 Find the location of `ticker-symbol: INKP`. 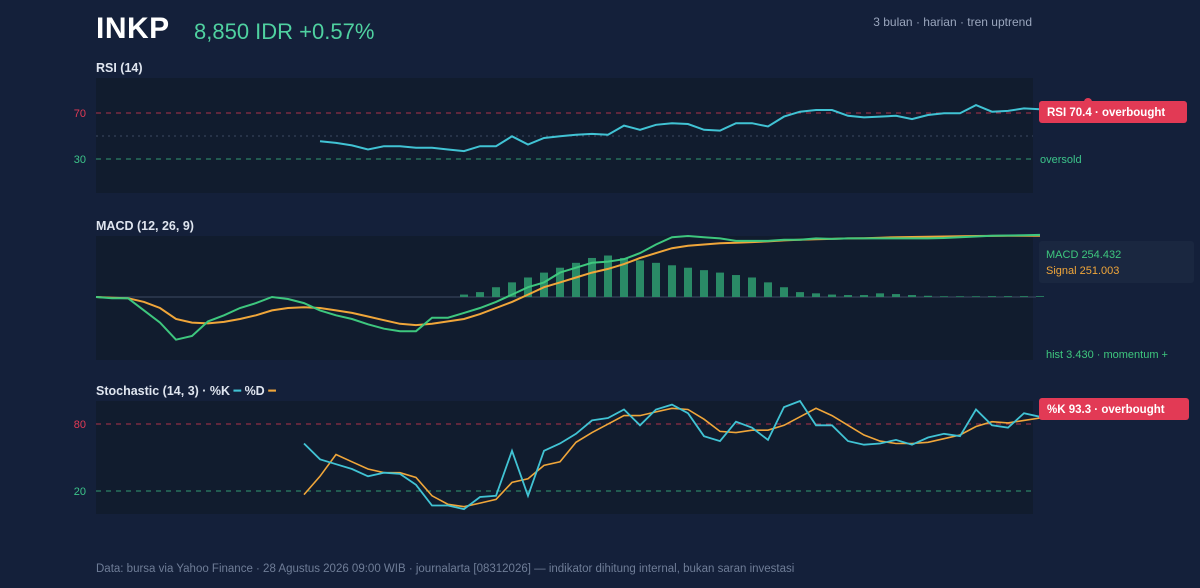

ticker-symbol: INKP is located at coordinates (133, 28).